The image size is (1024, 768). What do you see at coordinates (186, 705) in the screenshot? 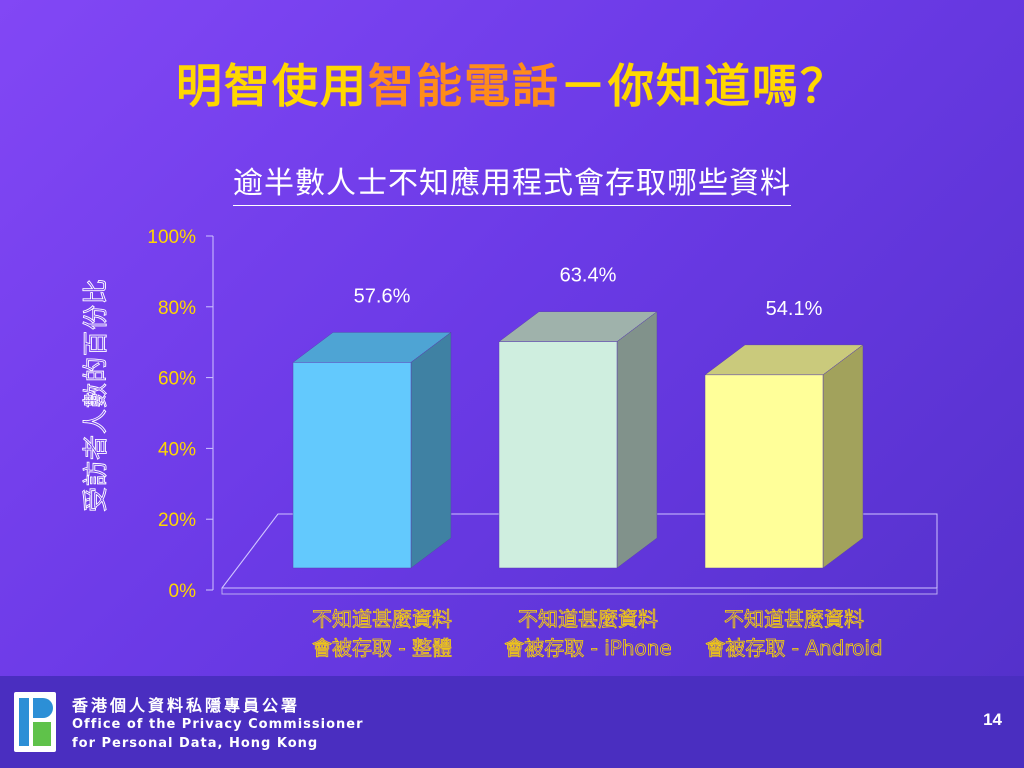
I see `org-name-zh: 香港個人資料私隱專員公署` at bounding box center [186, 705].